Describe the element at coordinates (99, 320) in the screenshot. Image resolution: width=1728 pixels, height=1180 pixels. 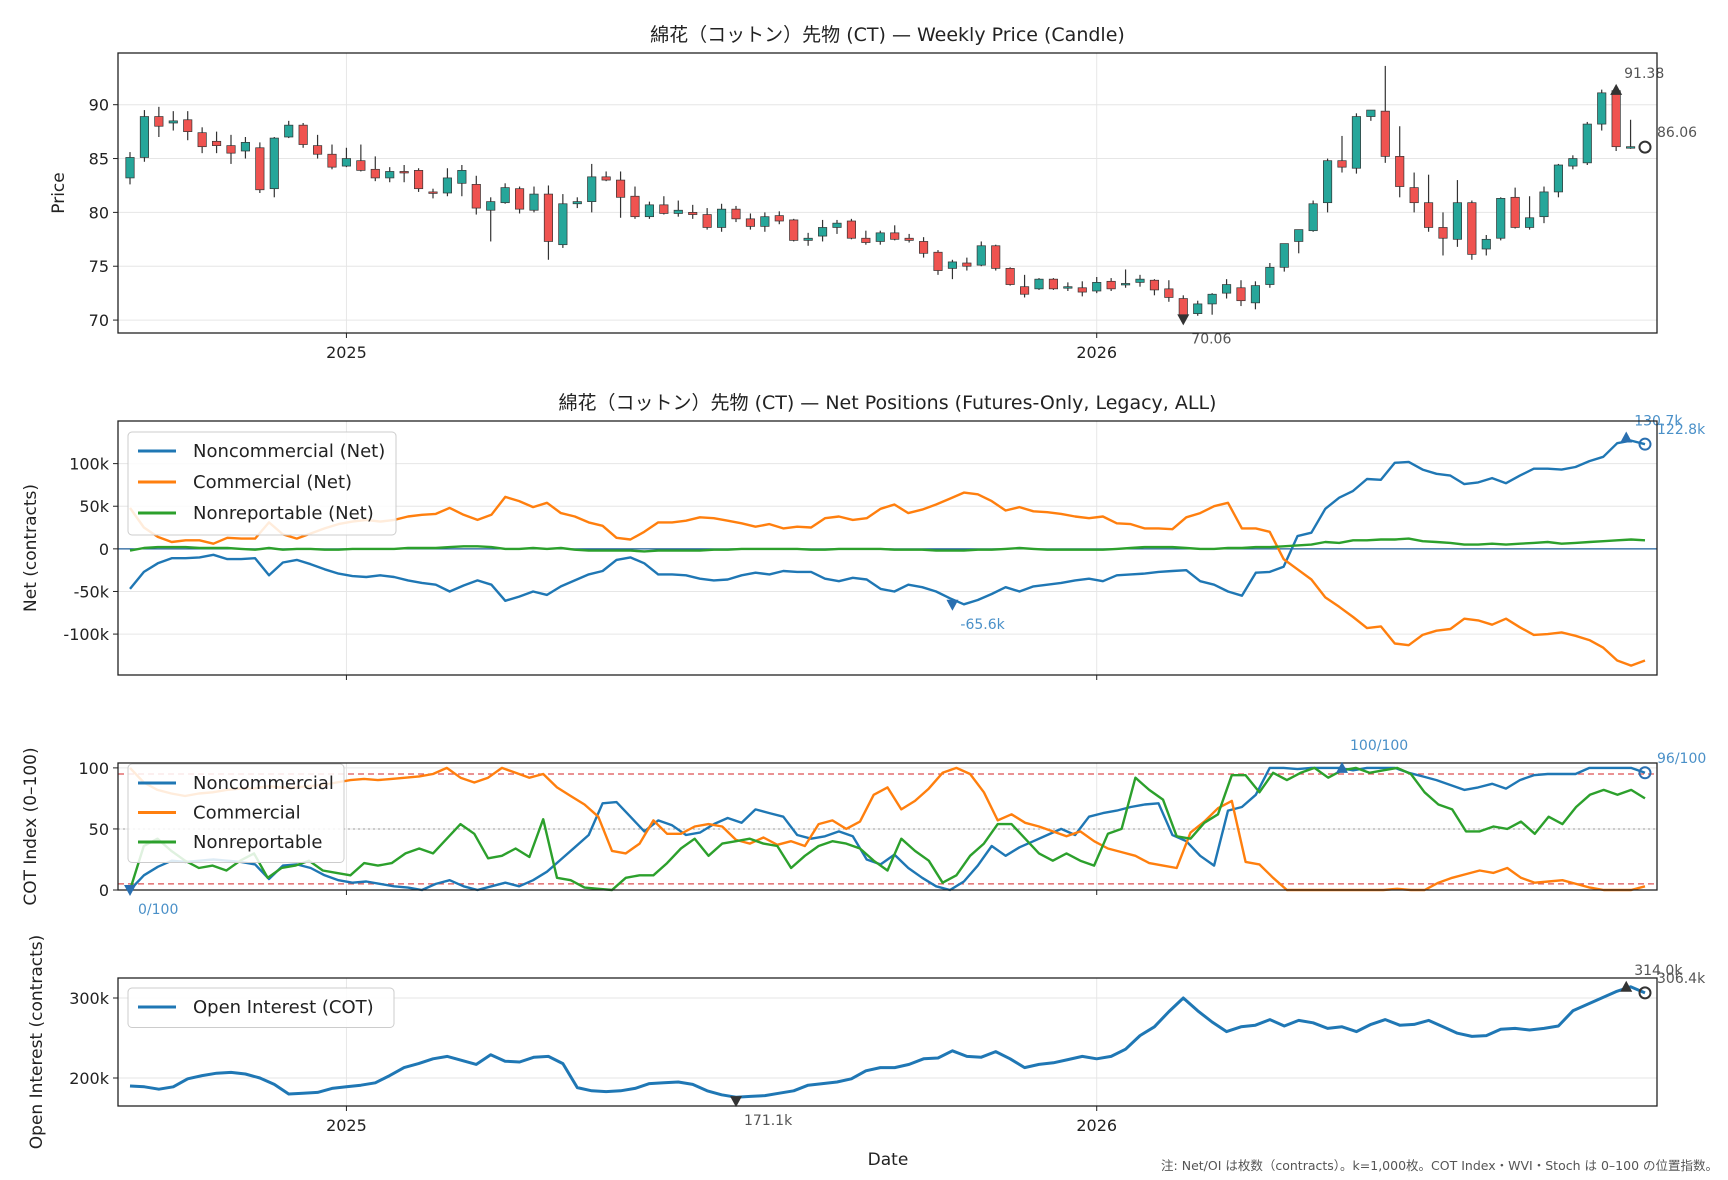
I see `y-tick-label: 70` at that location.